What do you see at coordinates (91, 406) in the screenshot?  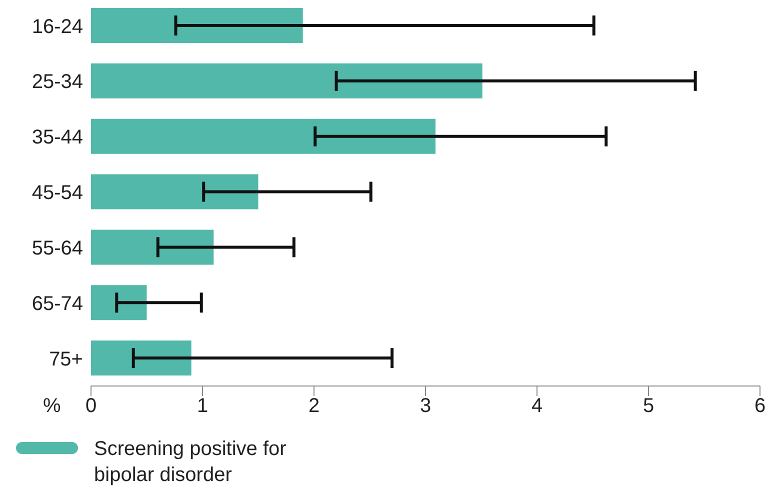 I see `x-tick-label: 0` at bounding box center [91, 406].